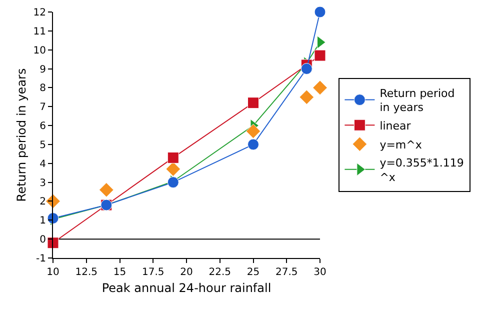  Describe the element at coordinates (187, 287) in the screenshot. I see `x-axis-title: Peak annual 24-hour rainfall` at that location.